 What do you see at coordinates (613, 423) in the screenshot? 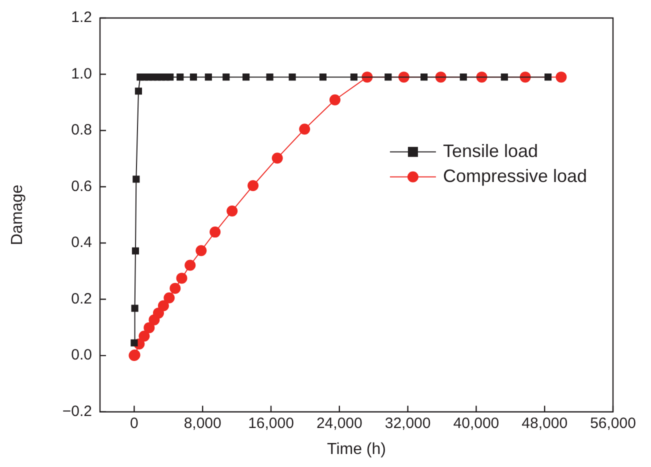
I see `x-tick-label: 56,000` at bounding box center [613, 423].